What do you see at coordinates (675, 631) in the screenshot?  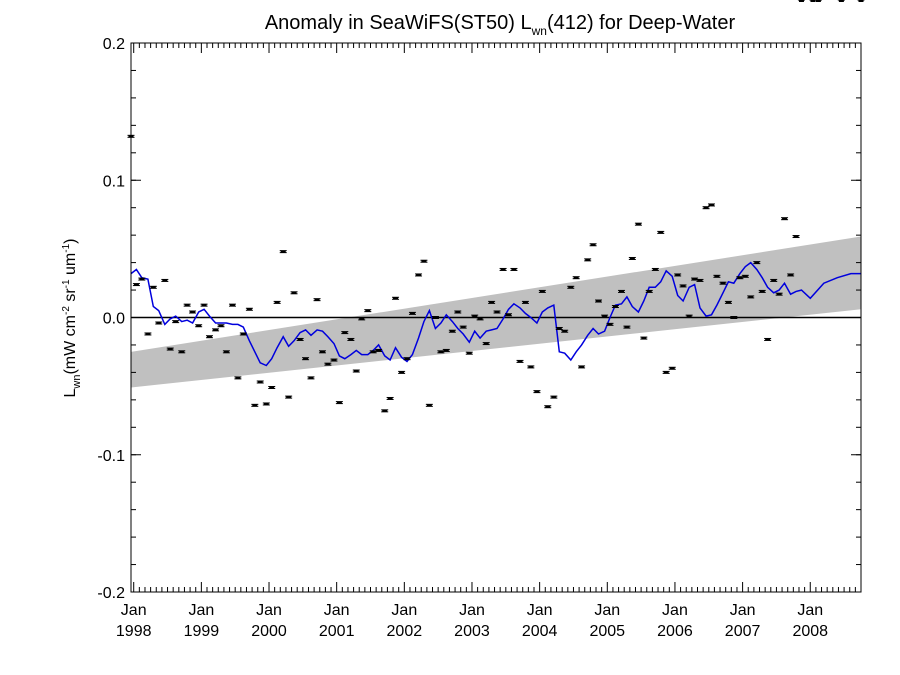 I see `x-tick-label-year: 2006` at bounding box center [675, 631].